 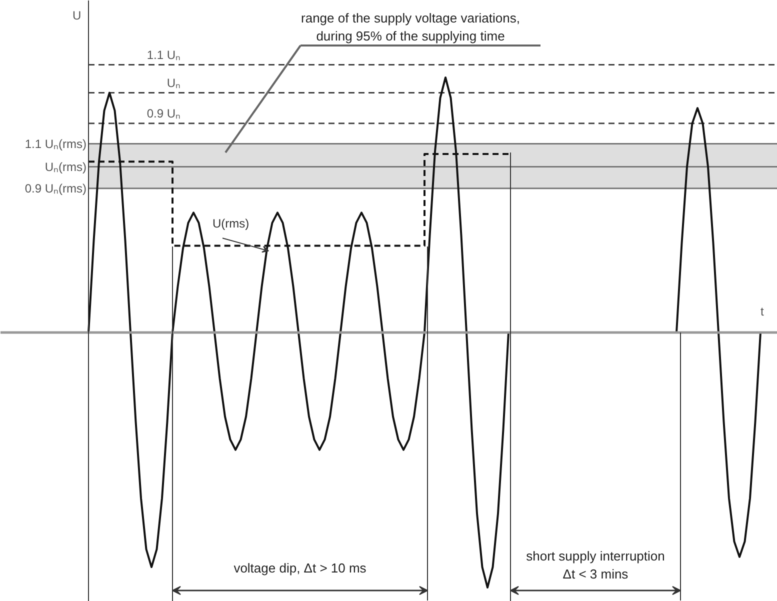 I want to click on ref-line-label: 1.1 Uₙ(rms), so click(x=55, y=143).